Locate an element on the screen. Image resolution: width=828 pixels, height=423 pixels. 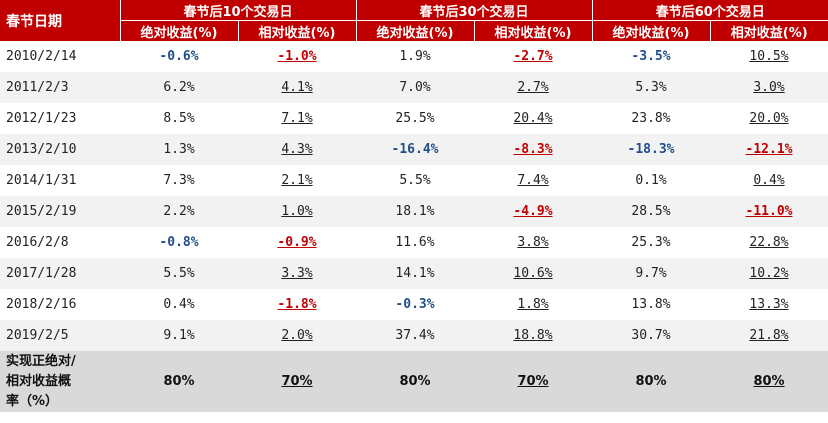
absolute-return-cell: 28.5% is located at coordinates (651, 211).